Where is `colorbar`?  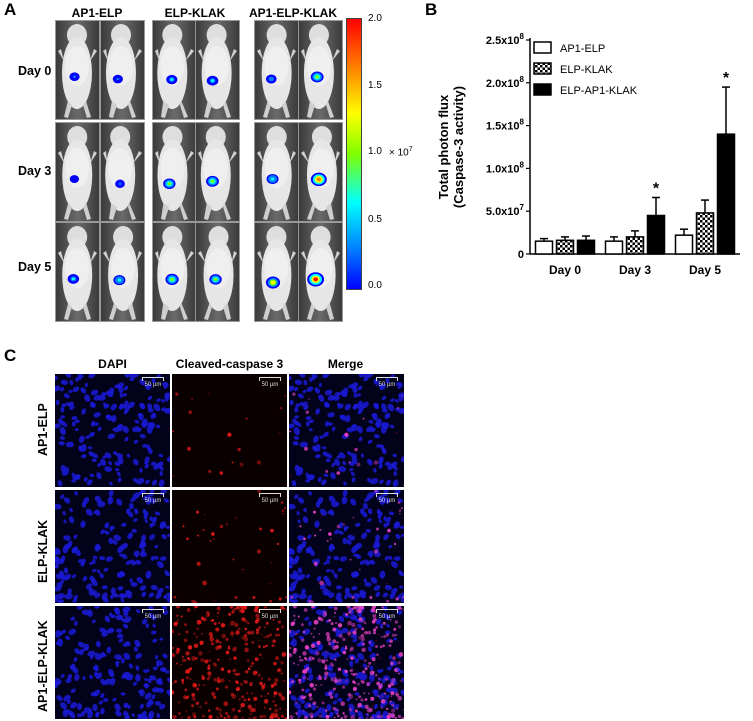 colorbar is located at coordinates (354, 154).